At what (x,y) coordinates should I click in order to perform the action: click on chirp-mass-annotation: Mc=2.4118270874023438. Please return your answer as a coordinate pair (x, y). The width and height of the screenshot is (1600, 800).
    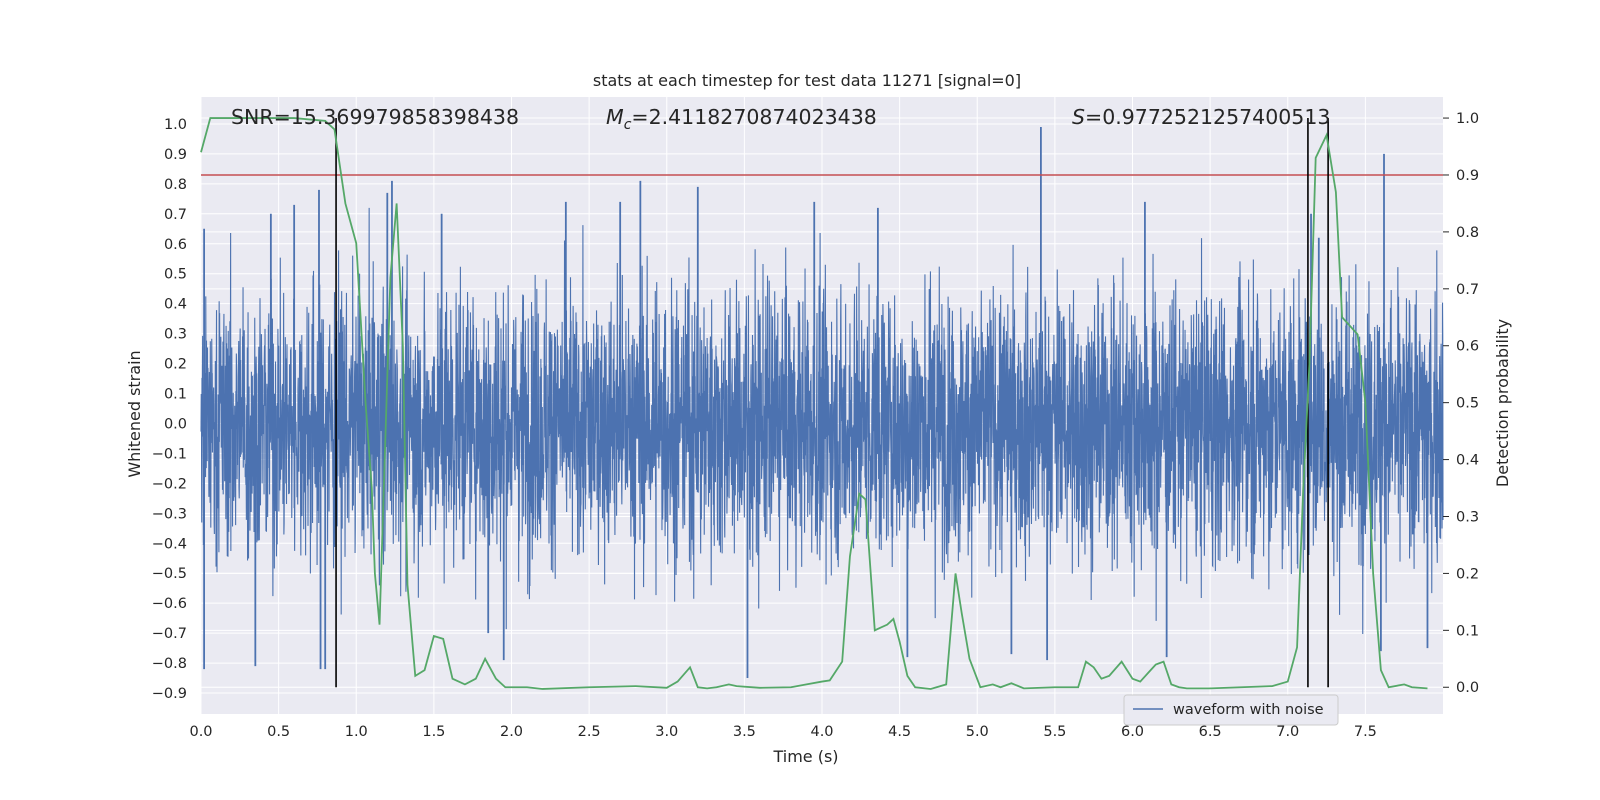
    Looking at the image, I should click on (741, 119).